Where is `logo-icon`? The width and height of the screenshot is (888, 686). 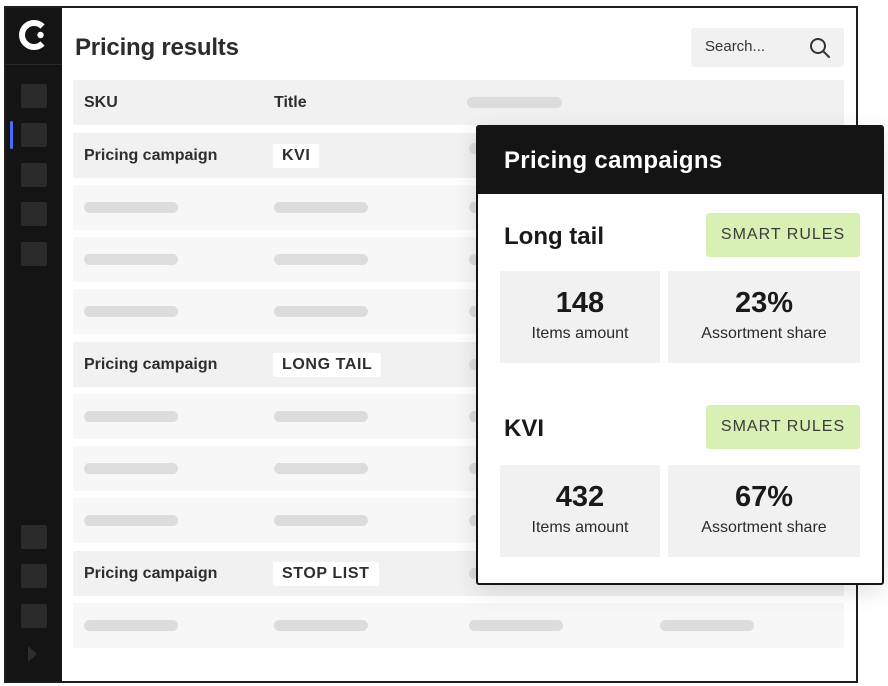
logo-icon is located at coordinates (34, 35).